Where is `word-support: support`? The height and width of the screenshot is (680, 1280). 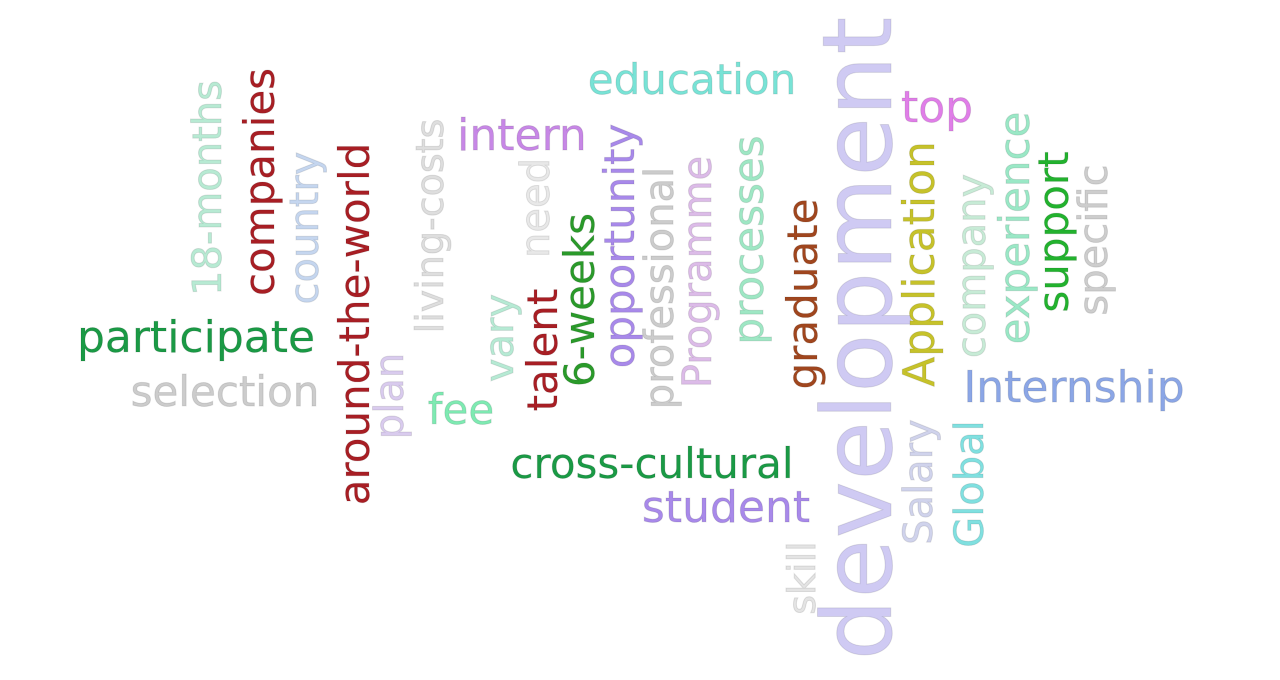 word-support: support is located at coordinates (1054, 232).